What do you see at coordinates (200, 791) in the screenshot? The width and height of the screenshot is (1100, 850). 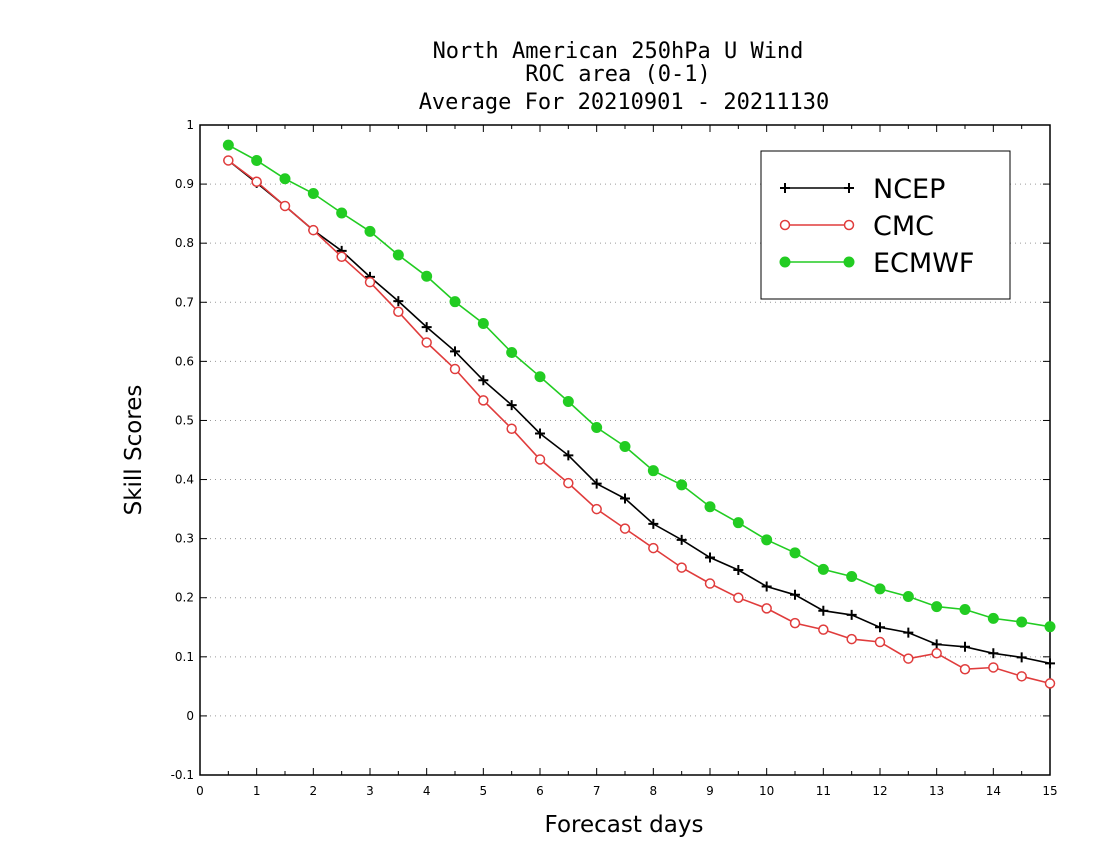 I see `x-tick-label: 0` at bounding box center [200, 791].